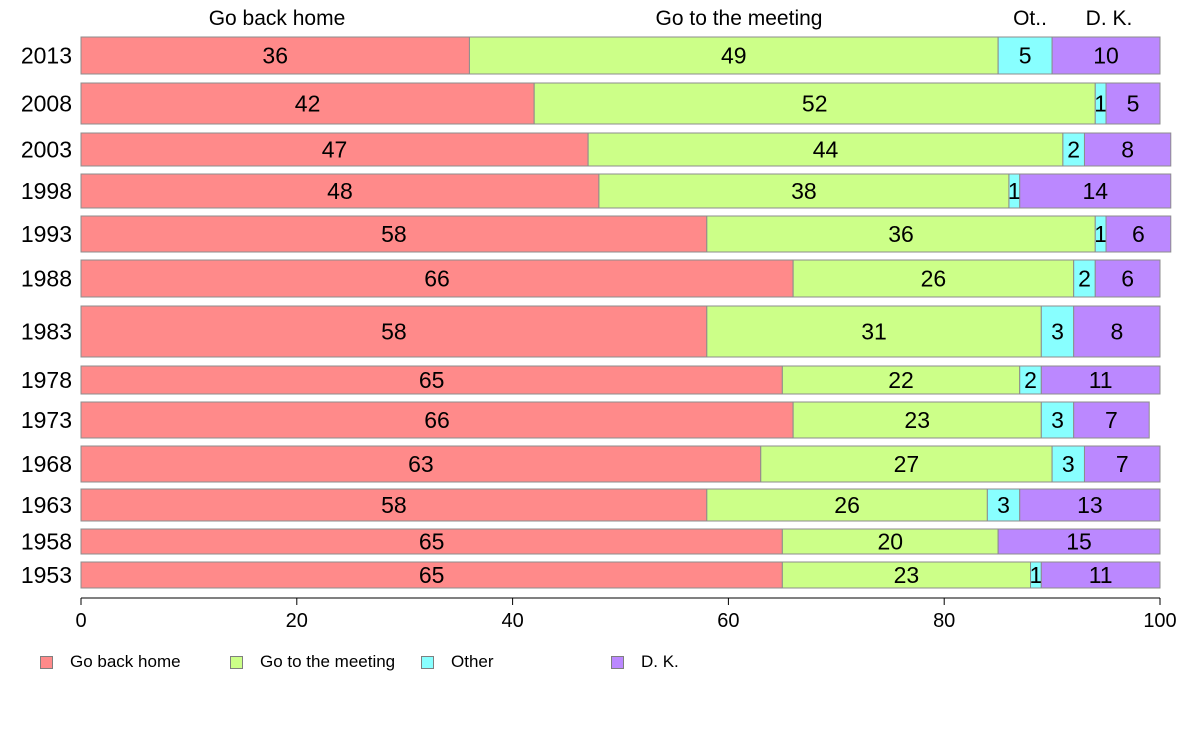 The height and width of the screenshot is (736, 1188). What do you see at coordinates (1030, 380) in the screenshot?
I see `data-label-other-1978: 2` at bounding box center [1030, 380].